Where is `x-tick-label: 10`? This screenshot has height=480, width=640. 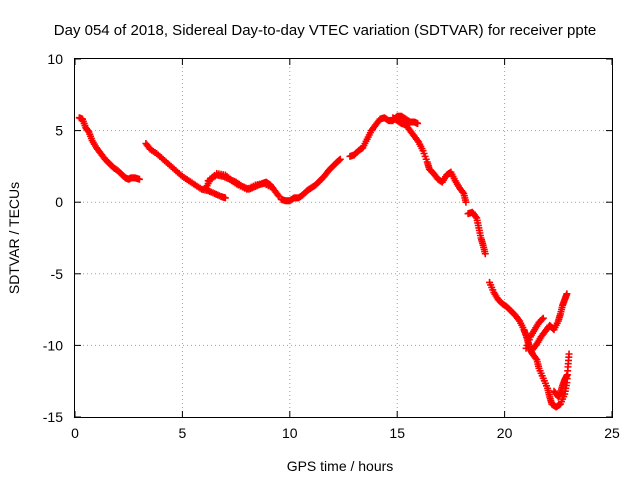 x-tick-label: 10 is located at coordinates (290, 433).